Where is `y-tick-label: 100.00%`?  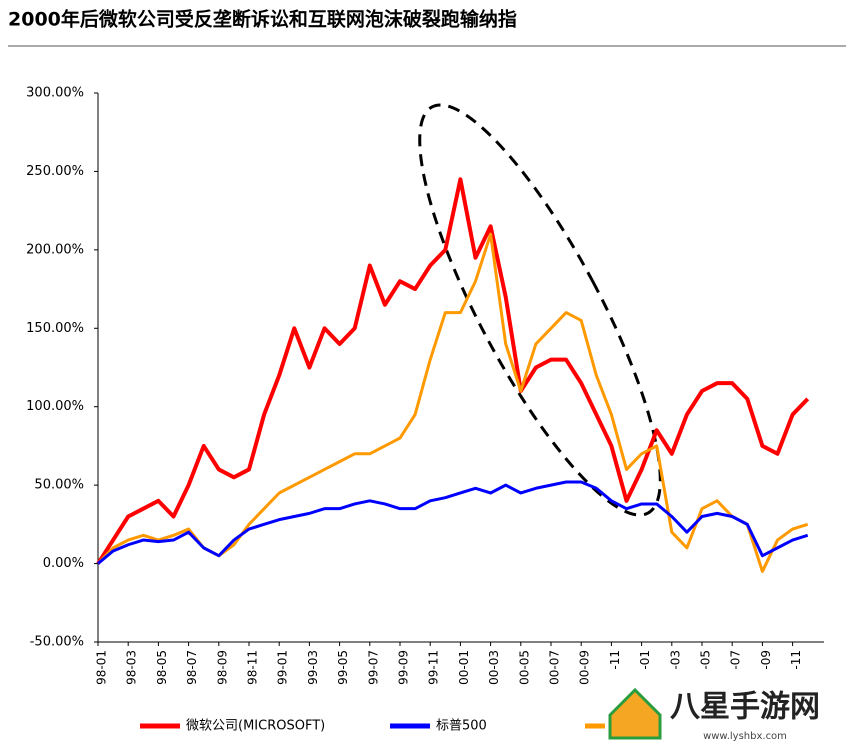
y-tick-label: 100.00% is located at coordinates (55, 406).